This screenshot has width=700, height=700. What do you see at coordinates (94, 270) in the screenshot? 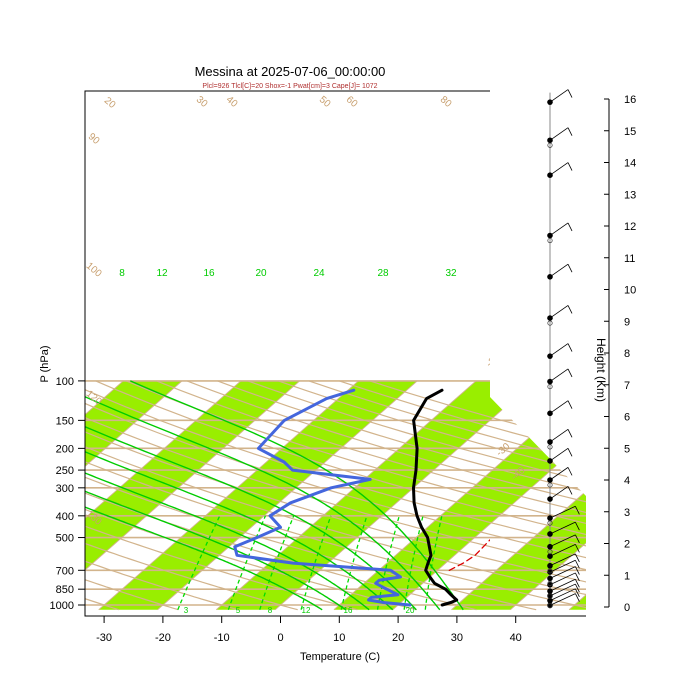
I see `dry-adiabat-label: 100` at bounding box center [94, 270].